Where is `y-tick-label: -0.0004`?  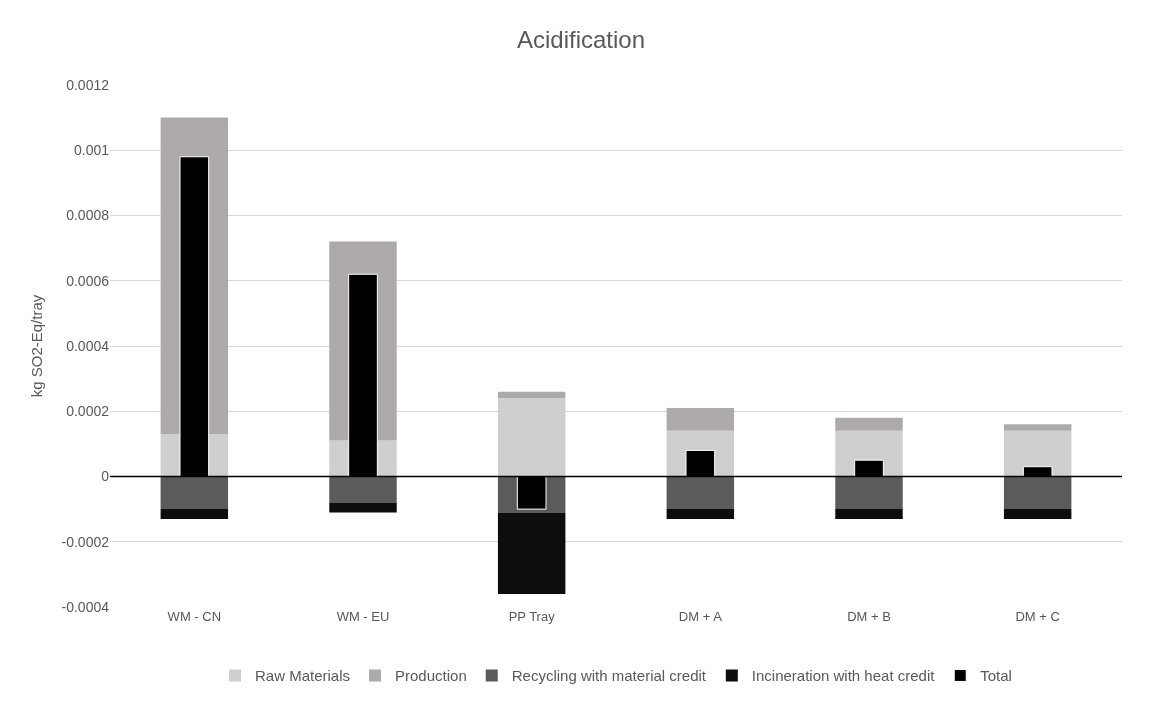
y-tick-label: -0.0004 is located at coordinates (85, 606).